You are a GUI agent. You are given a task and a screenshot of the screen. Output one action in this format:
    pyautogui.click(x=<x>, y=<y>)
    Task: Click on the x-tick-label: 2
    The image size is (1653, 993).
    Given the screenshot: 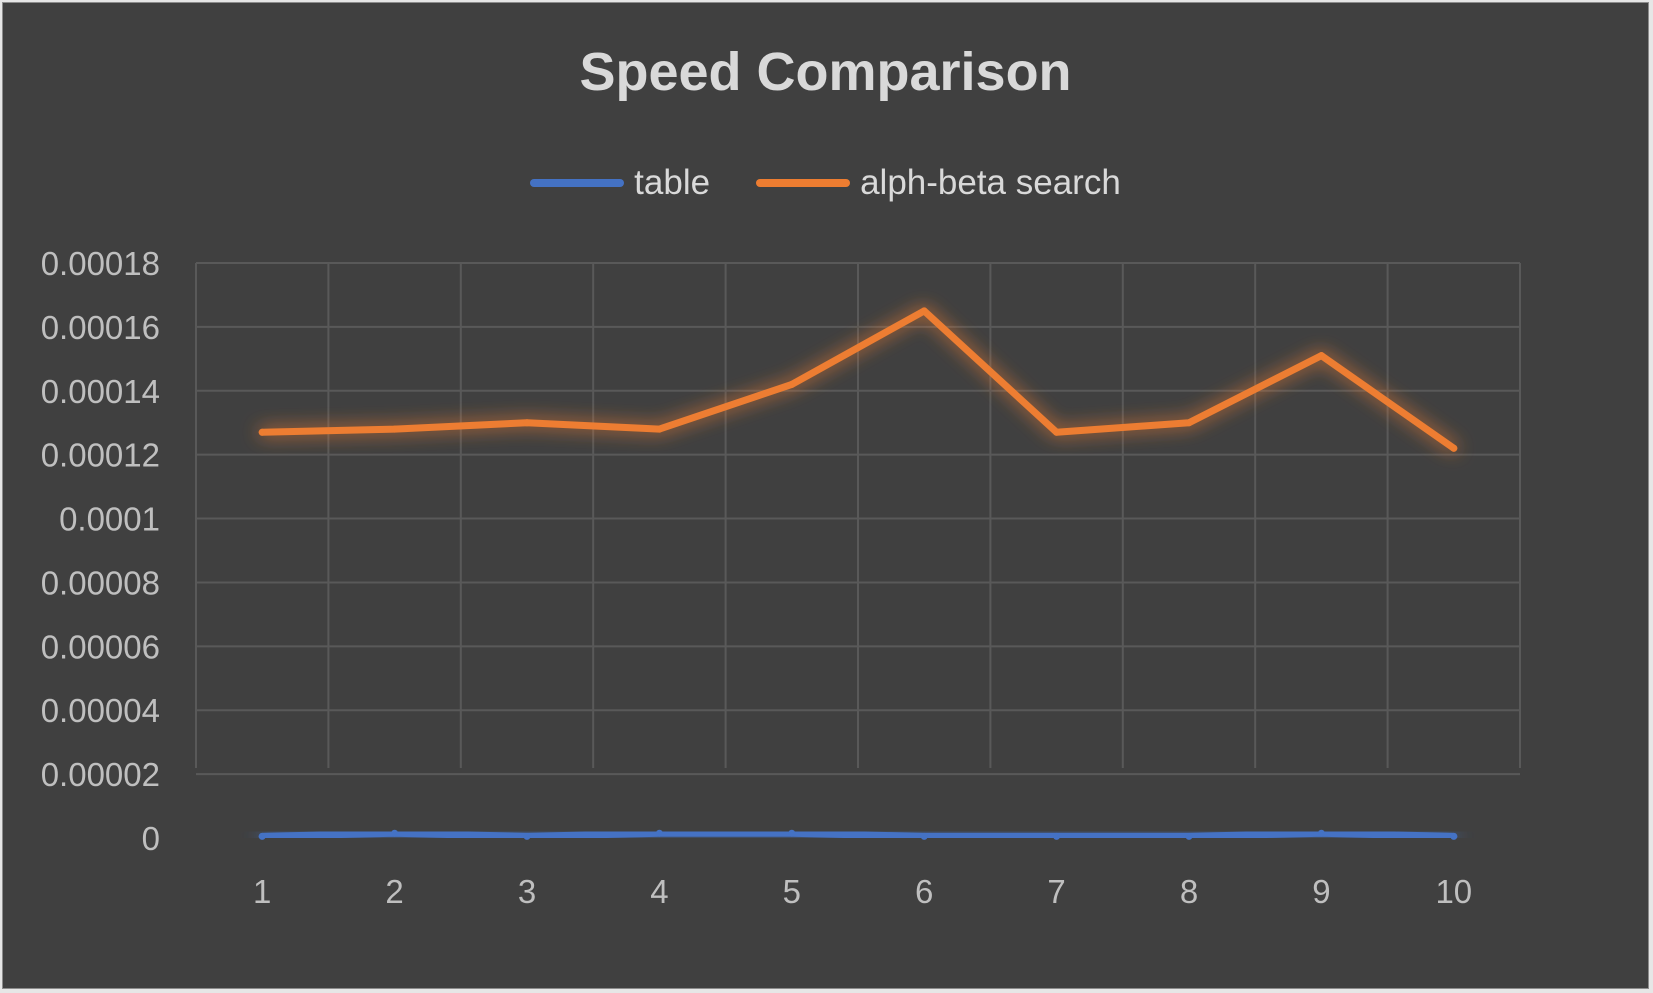 What is the action you would take?
    pyautogui.click(x=394, y=891)
    